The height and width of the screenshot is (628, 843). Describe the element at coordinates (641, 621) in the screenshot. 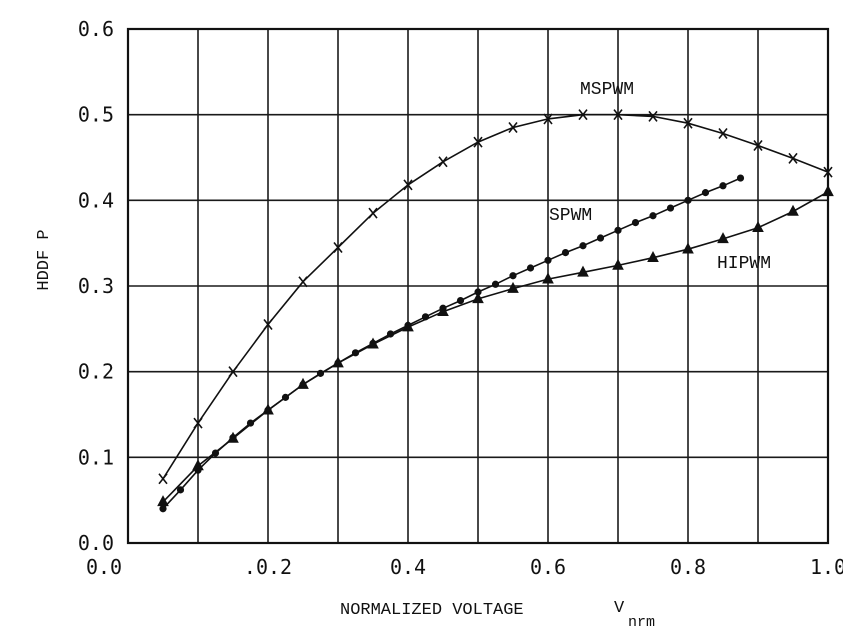

I see `x-axis-subscript: nrm` at that location.